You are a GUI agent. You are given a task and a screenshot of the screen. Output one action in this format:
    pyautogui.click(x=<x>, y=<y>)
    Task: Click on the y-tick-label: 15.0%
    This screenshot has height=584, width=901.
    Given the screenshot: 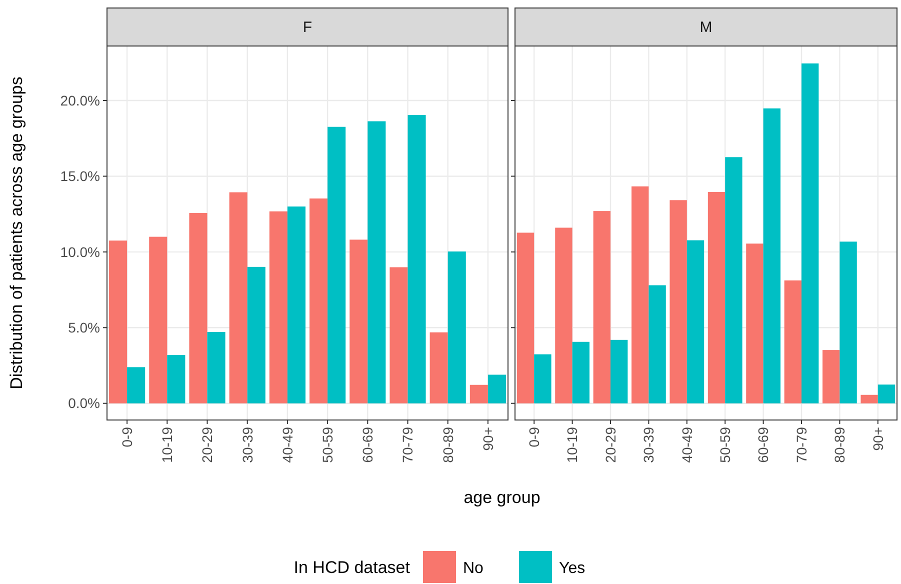 What is the action you would take?
    pyautogui.click(x=80, y=176)
    